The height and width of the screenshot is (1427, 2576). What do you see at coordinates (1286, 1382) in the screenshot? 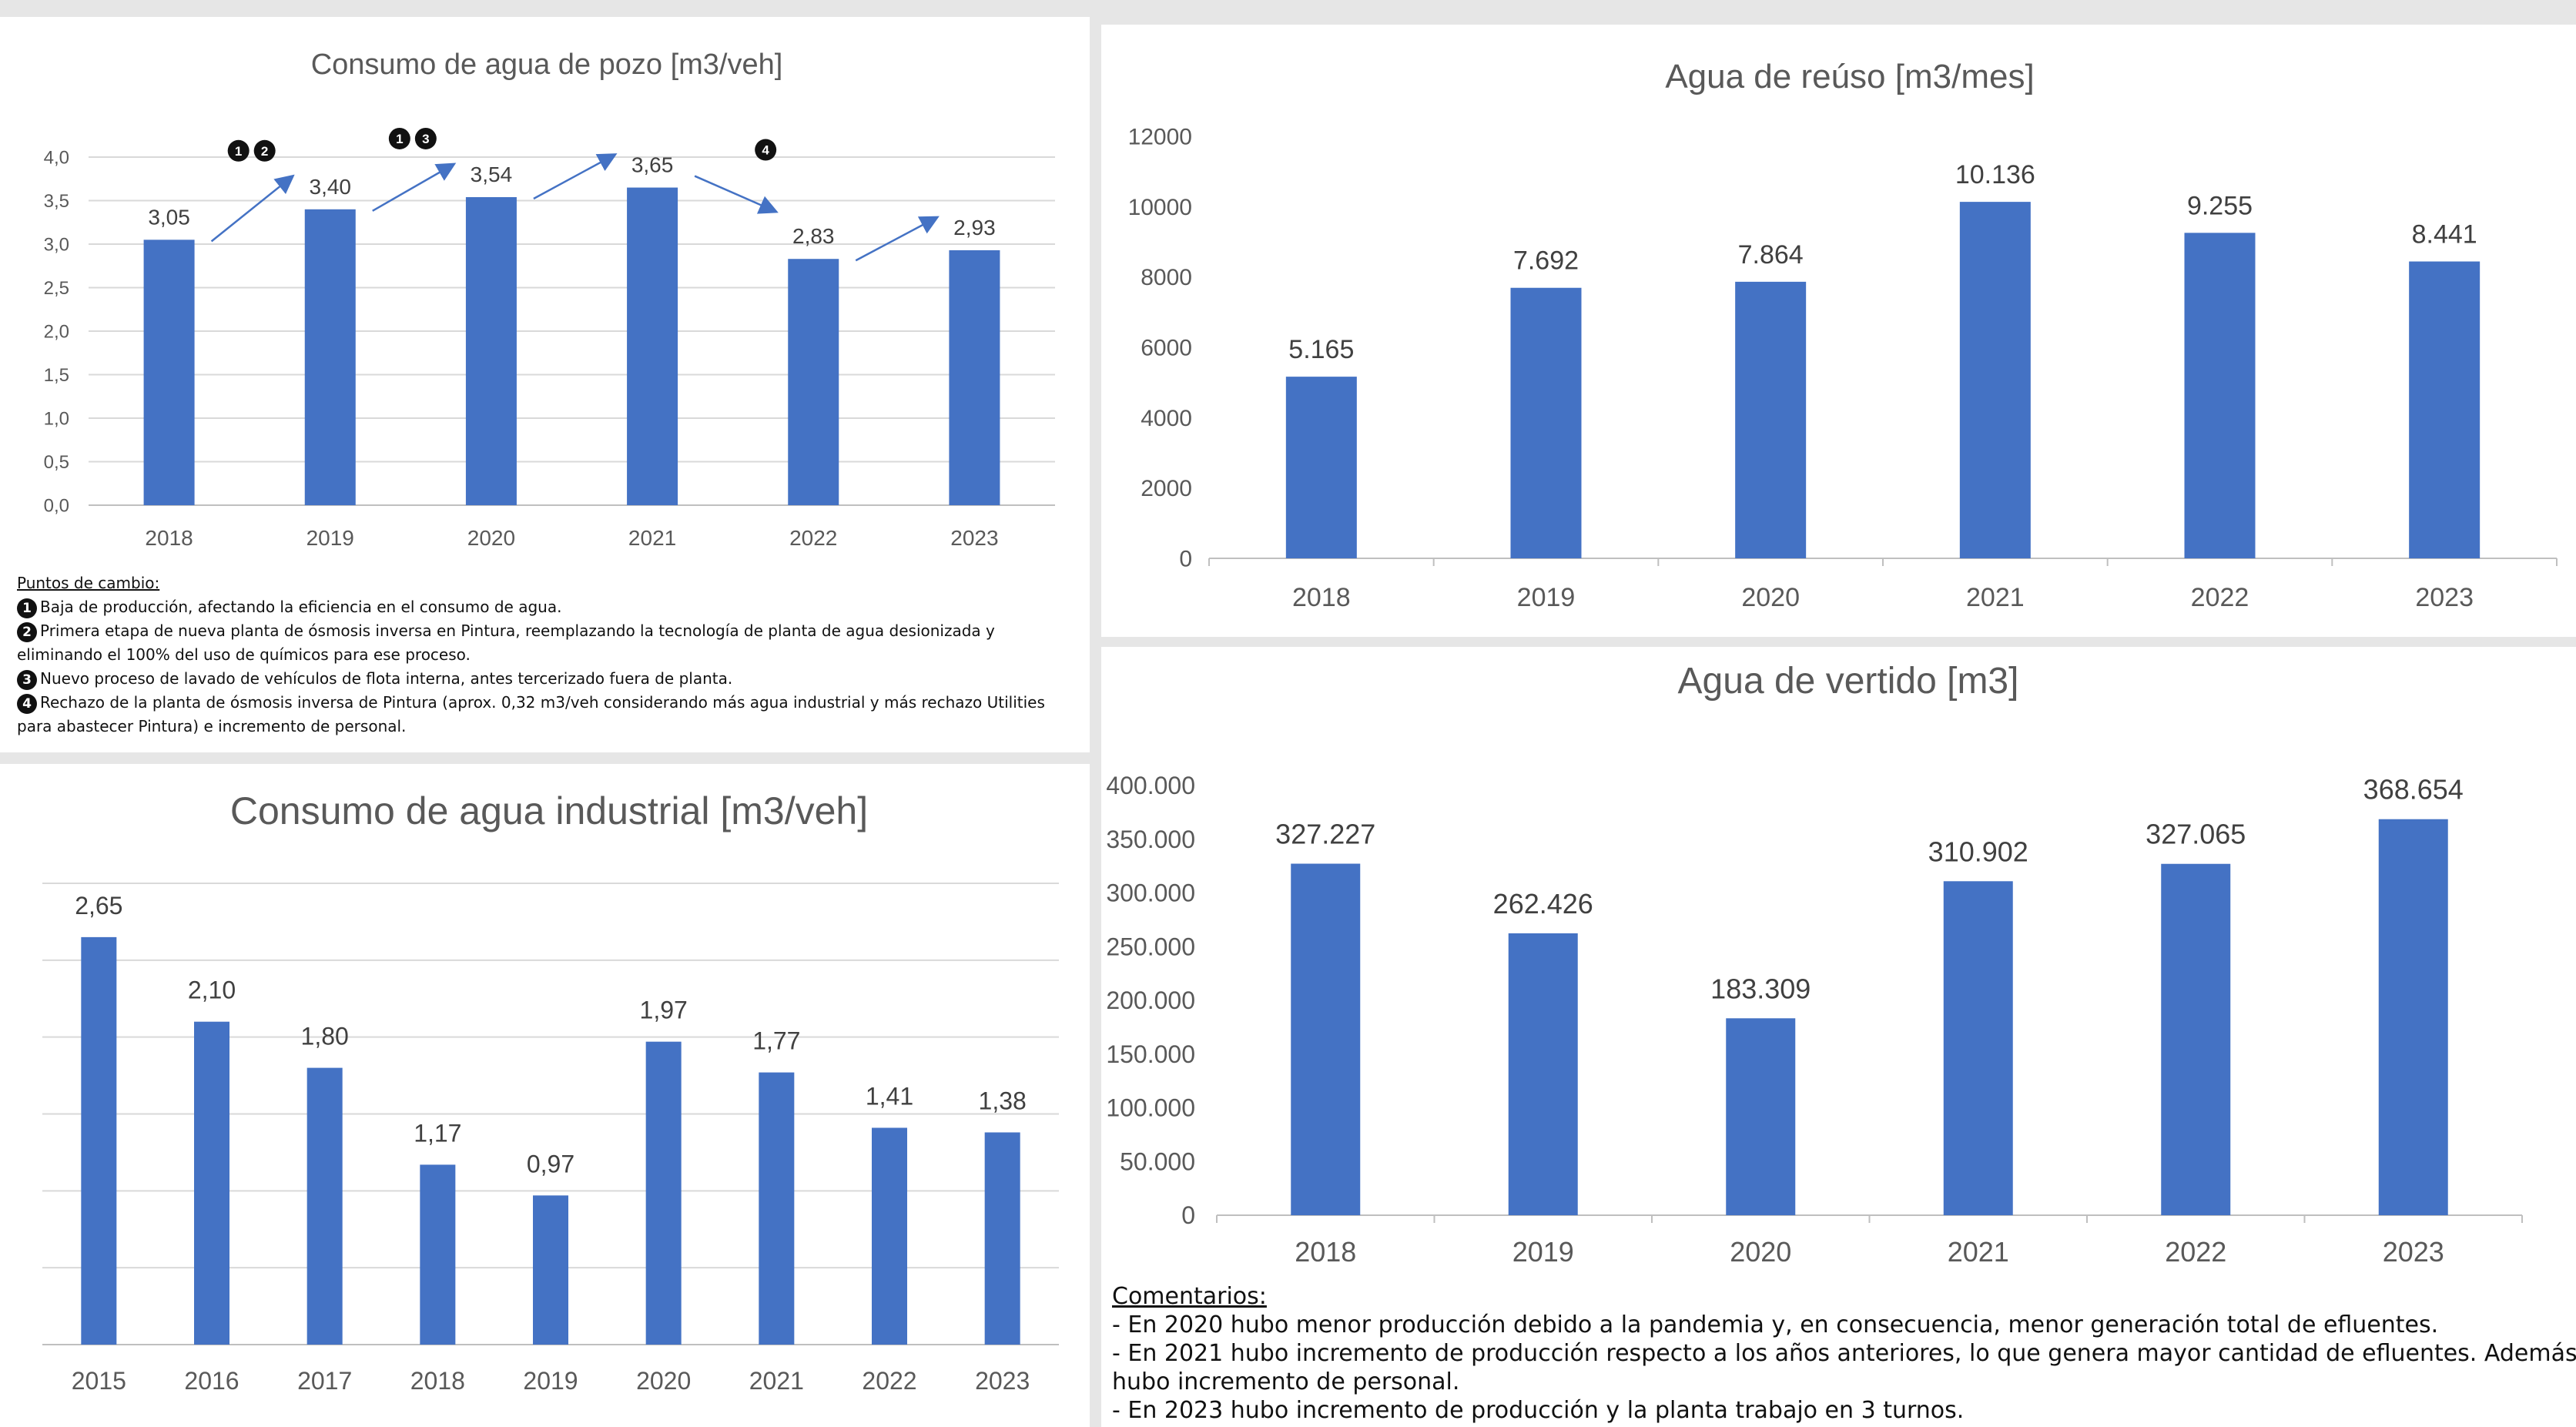
I see `comentario-2-cont: hubo incremento de personal.` at bounding box center [1286, 1382].